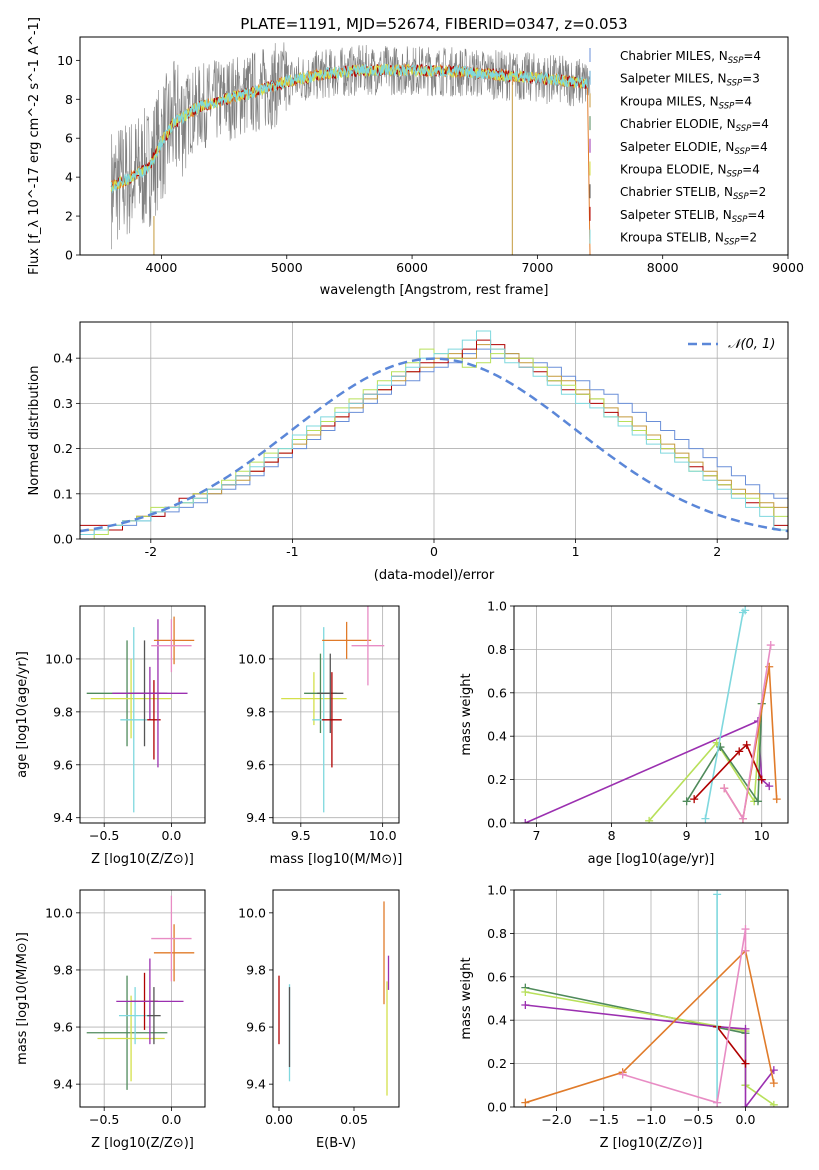 This screenshot has height=1170, width=819. Describe the element at coordinates (672, 238) in the screenshot. I see `legend-label-text: Kroupa STELIB, N` at that location.